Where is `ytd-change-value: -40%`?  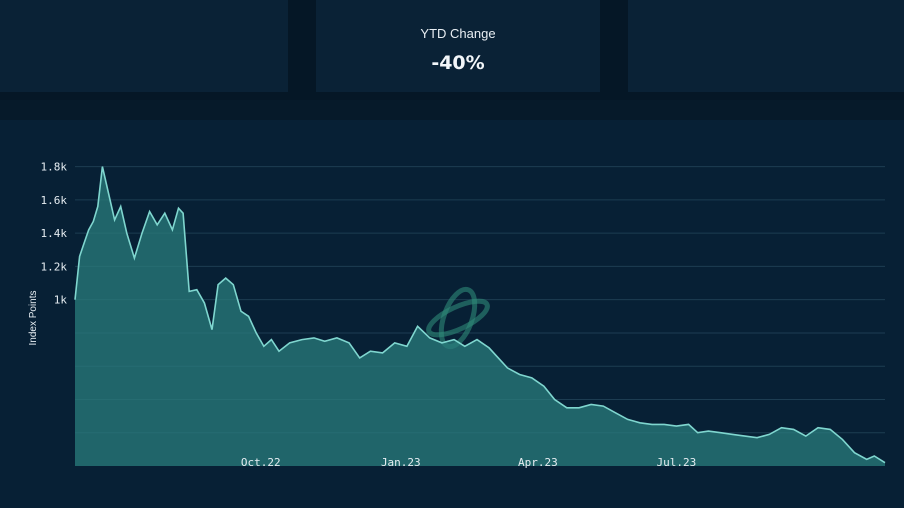 ytd-change-value: -40% is located at coordinates (458, 63).